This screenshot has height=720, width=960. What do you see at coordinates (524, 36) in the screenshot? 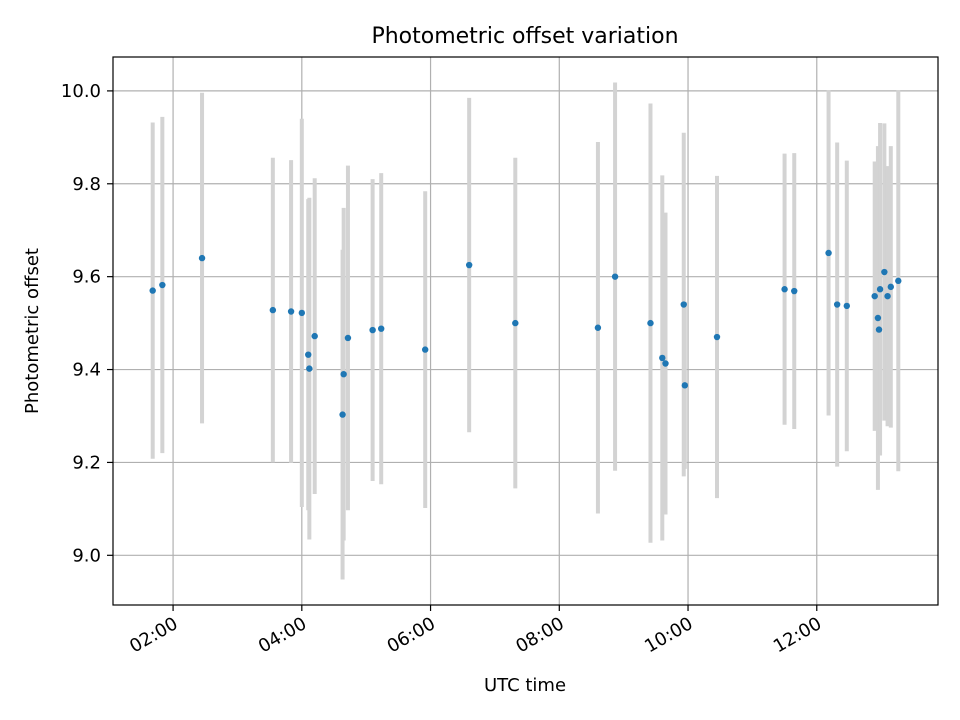
I see `chart-title: Photometric offset variation` at bounding box center [524, 36].